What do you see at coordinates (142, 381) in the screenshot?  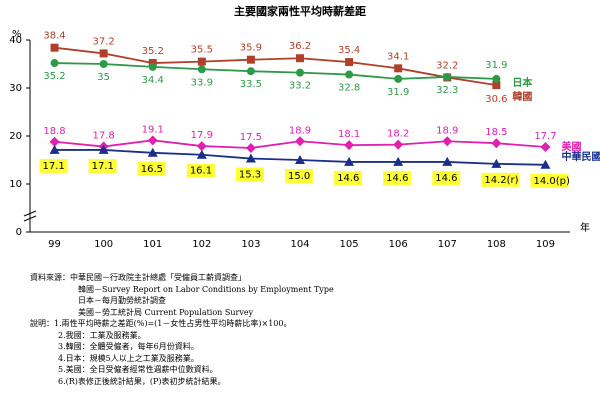 I see `note-line: 6.(R)表修正後統計結果，(P)表初步統計結果。` at bounding box center [142, 381].